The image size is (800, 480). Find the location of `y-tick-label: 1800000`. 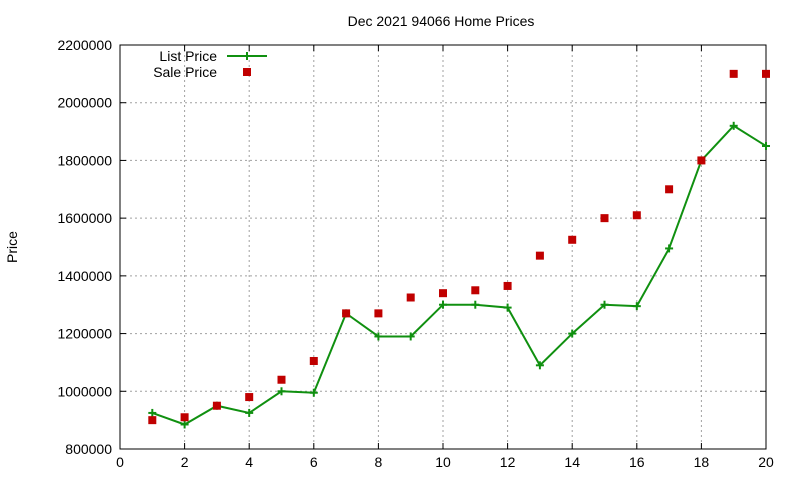

y-tick-label: 1800000 is located at coordinates (84, 160).